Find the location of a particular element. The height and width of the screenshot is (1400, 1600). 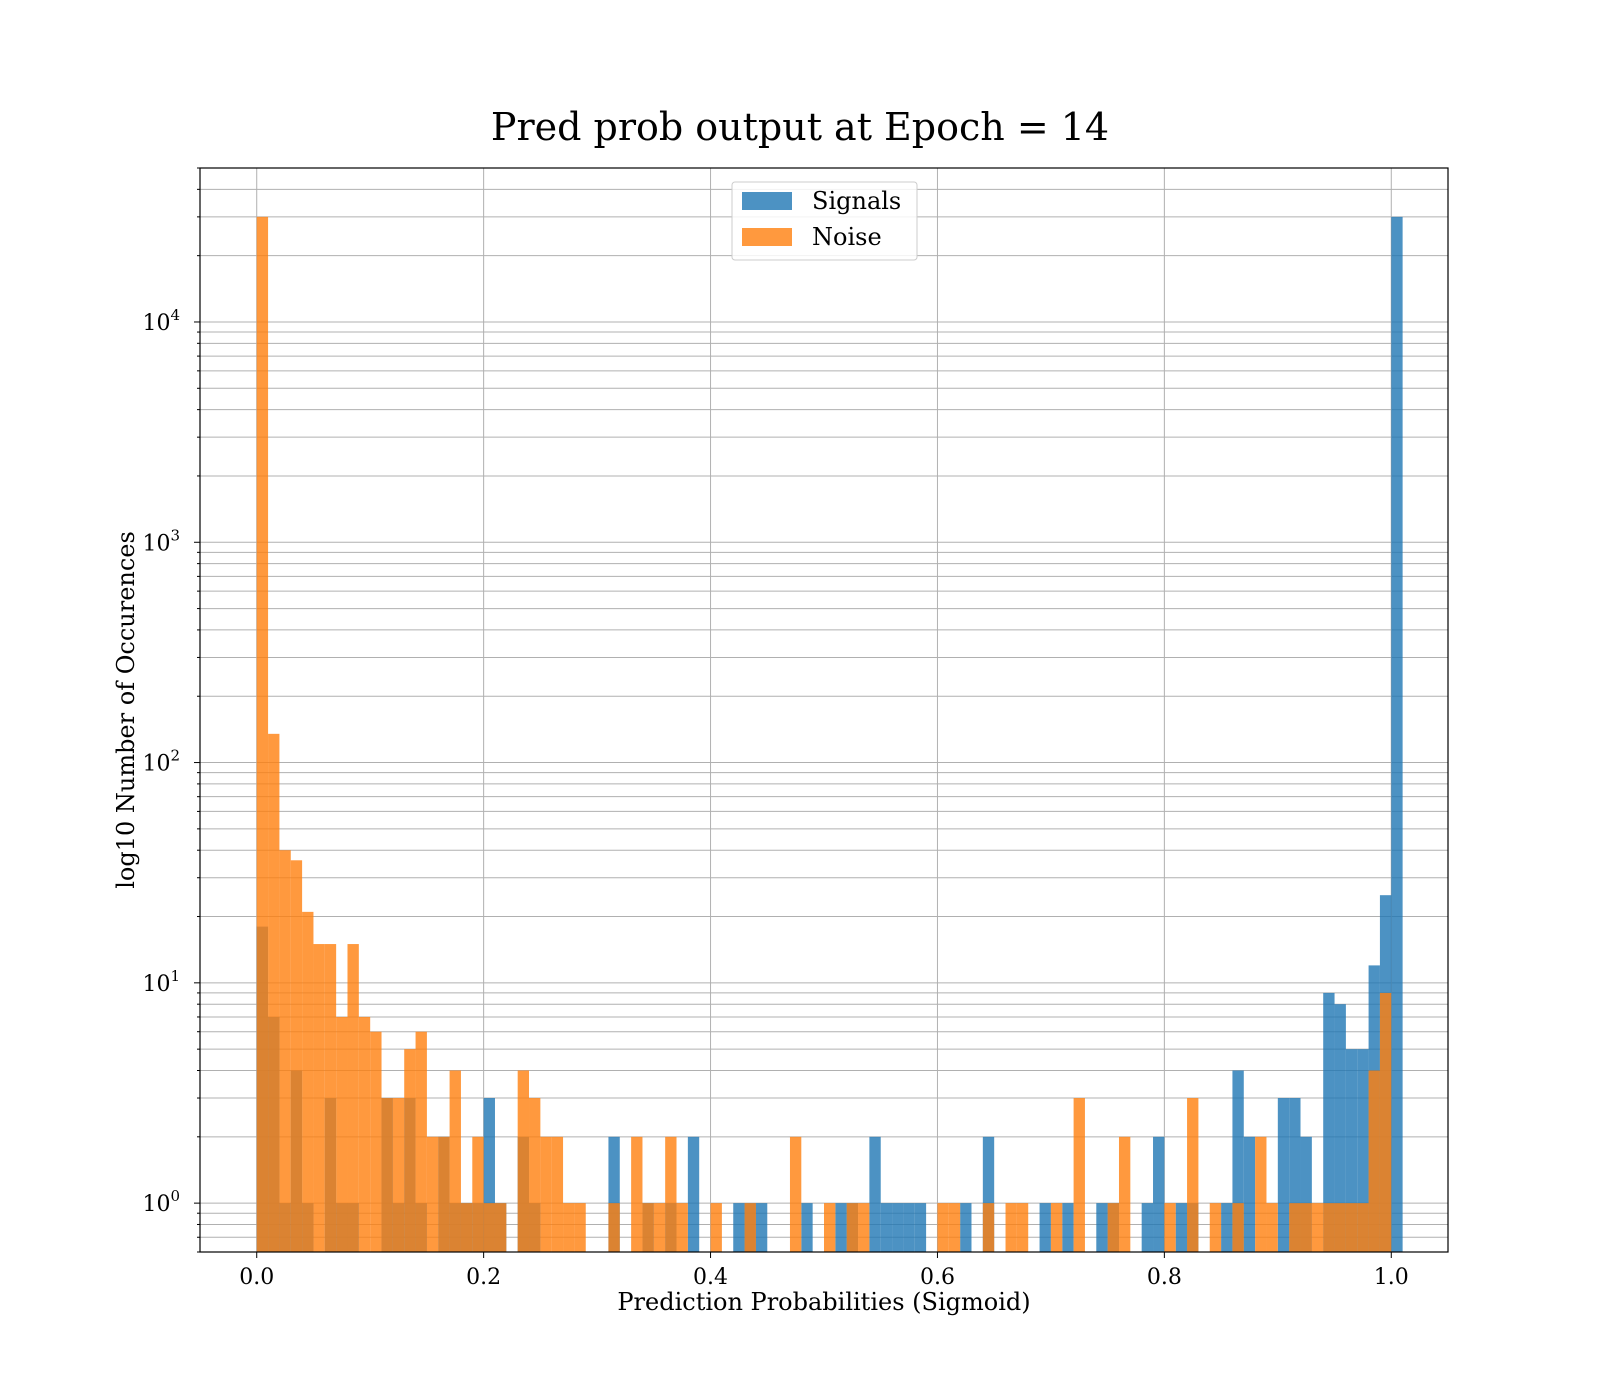

chart-title: Pred prob output at Epoch = 14 is located at coordinates (800, 127).